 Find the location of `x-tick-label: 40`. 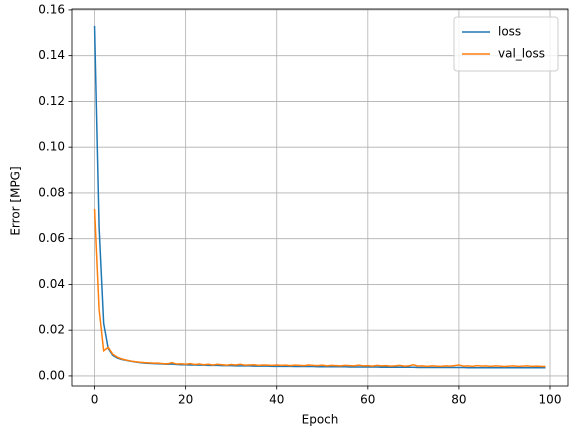

x-tick-label: 40 is located at coordinates (276, 400).